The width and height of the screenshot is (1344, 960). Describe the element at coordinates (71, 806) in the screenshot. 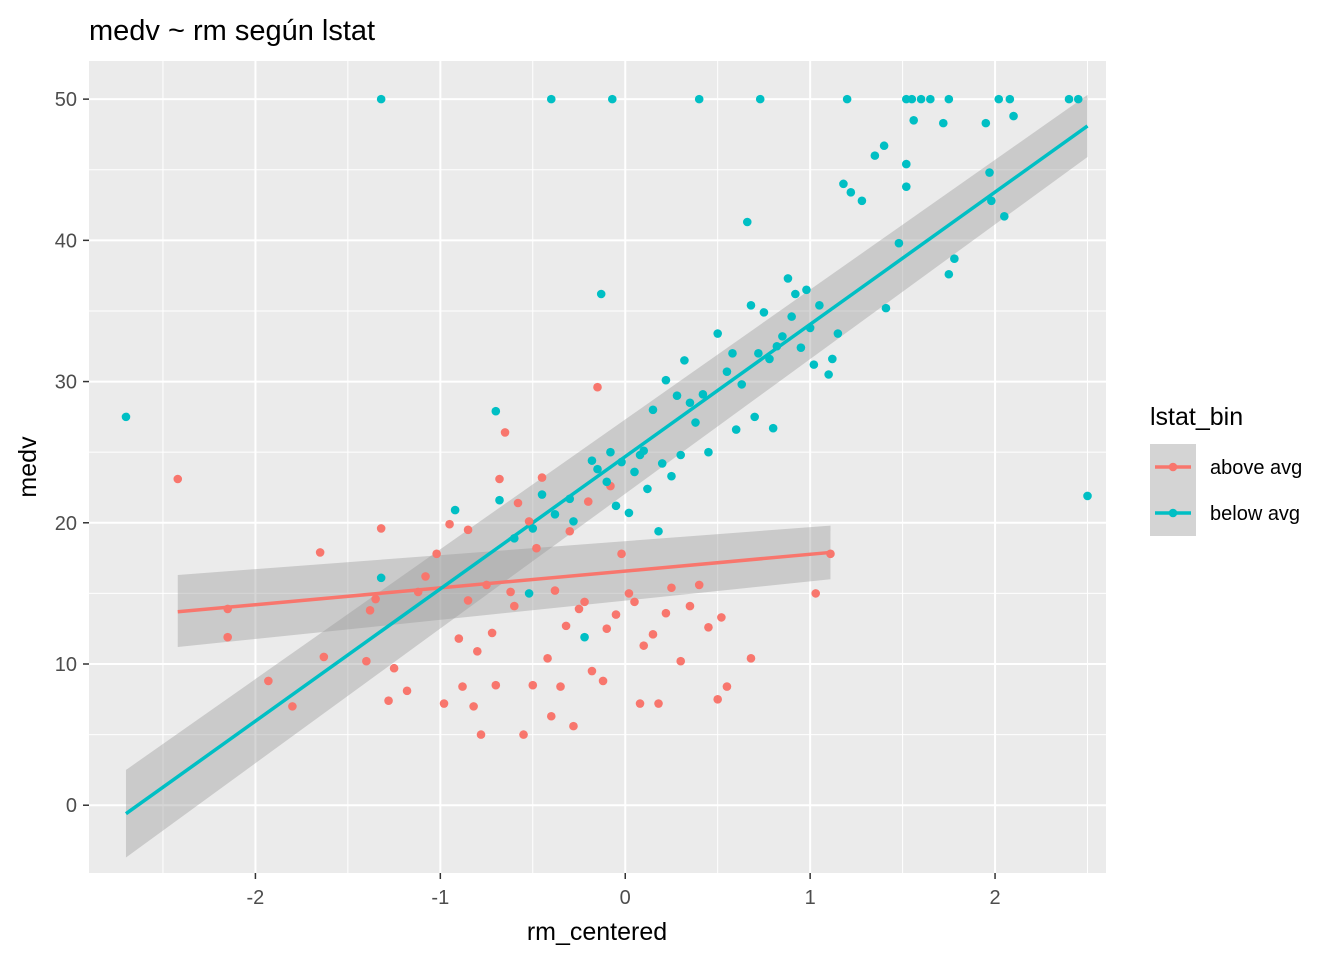

I see `y-tick-label: 0` at that location.